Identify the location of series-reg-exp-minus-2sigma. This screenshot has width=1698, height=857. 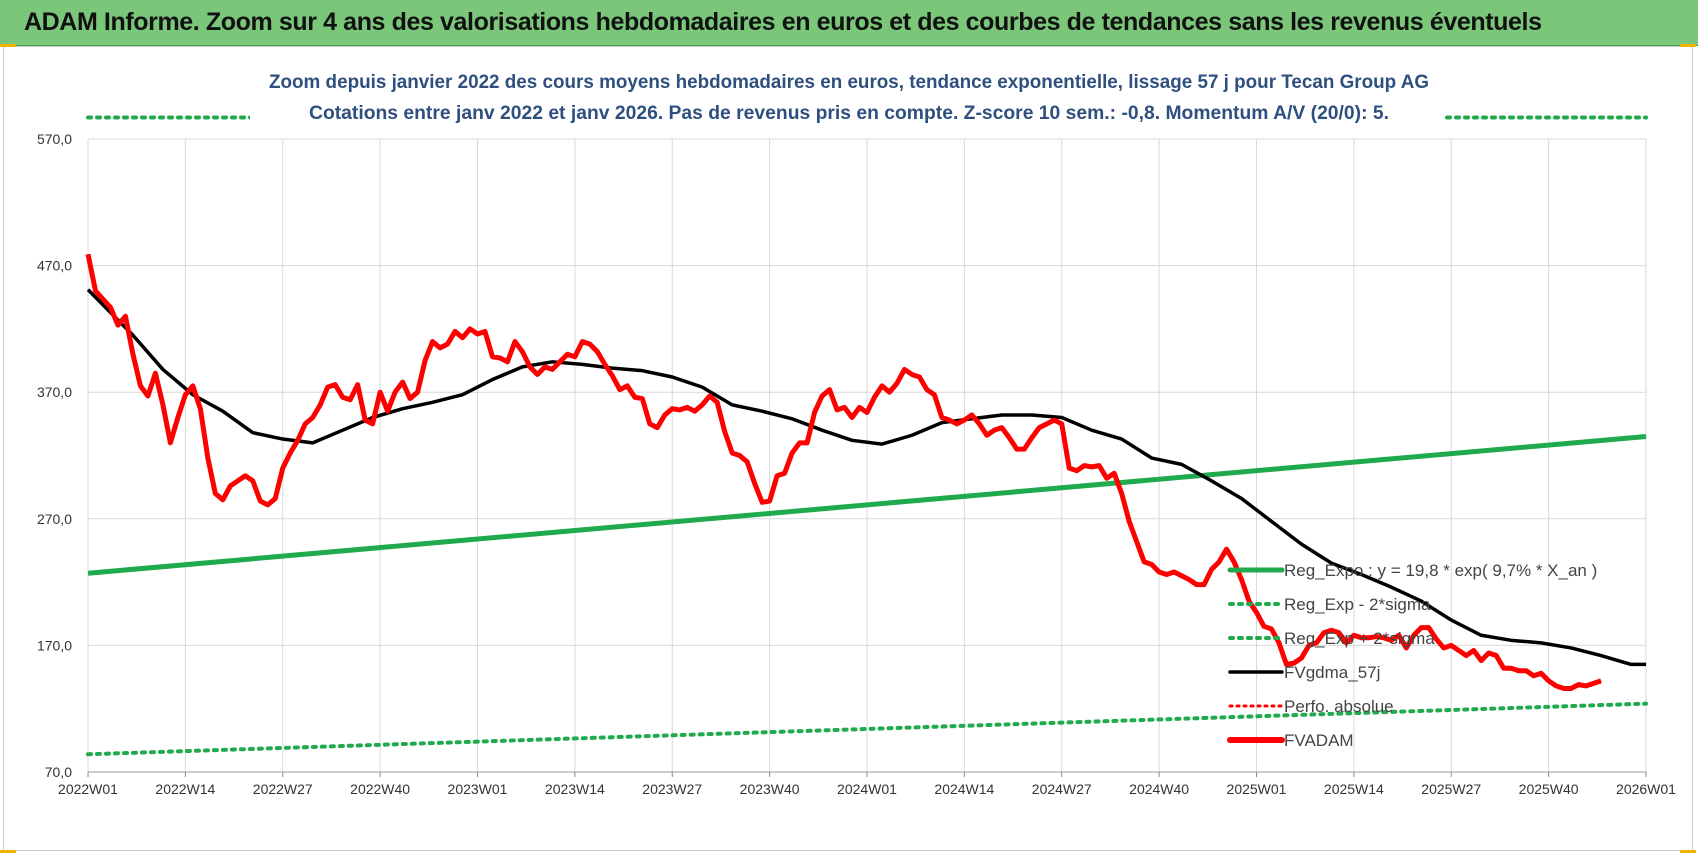
(867, 729).